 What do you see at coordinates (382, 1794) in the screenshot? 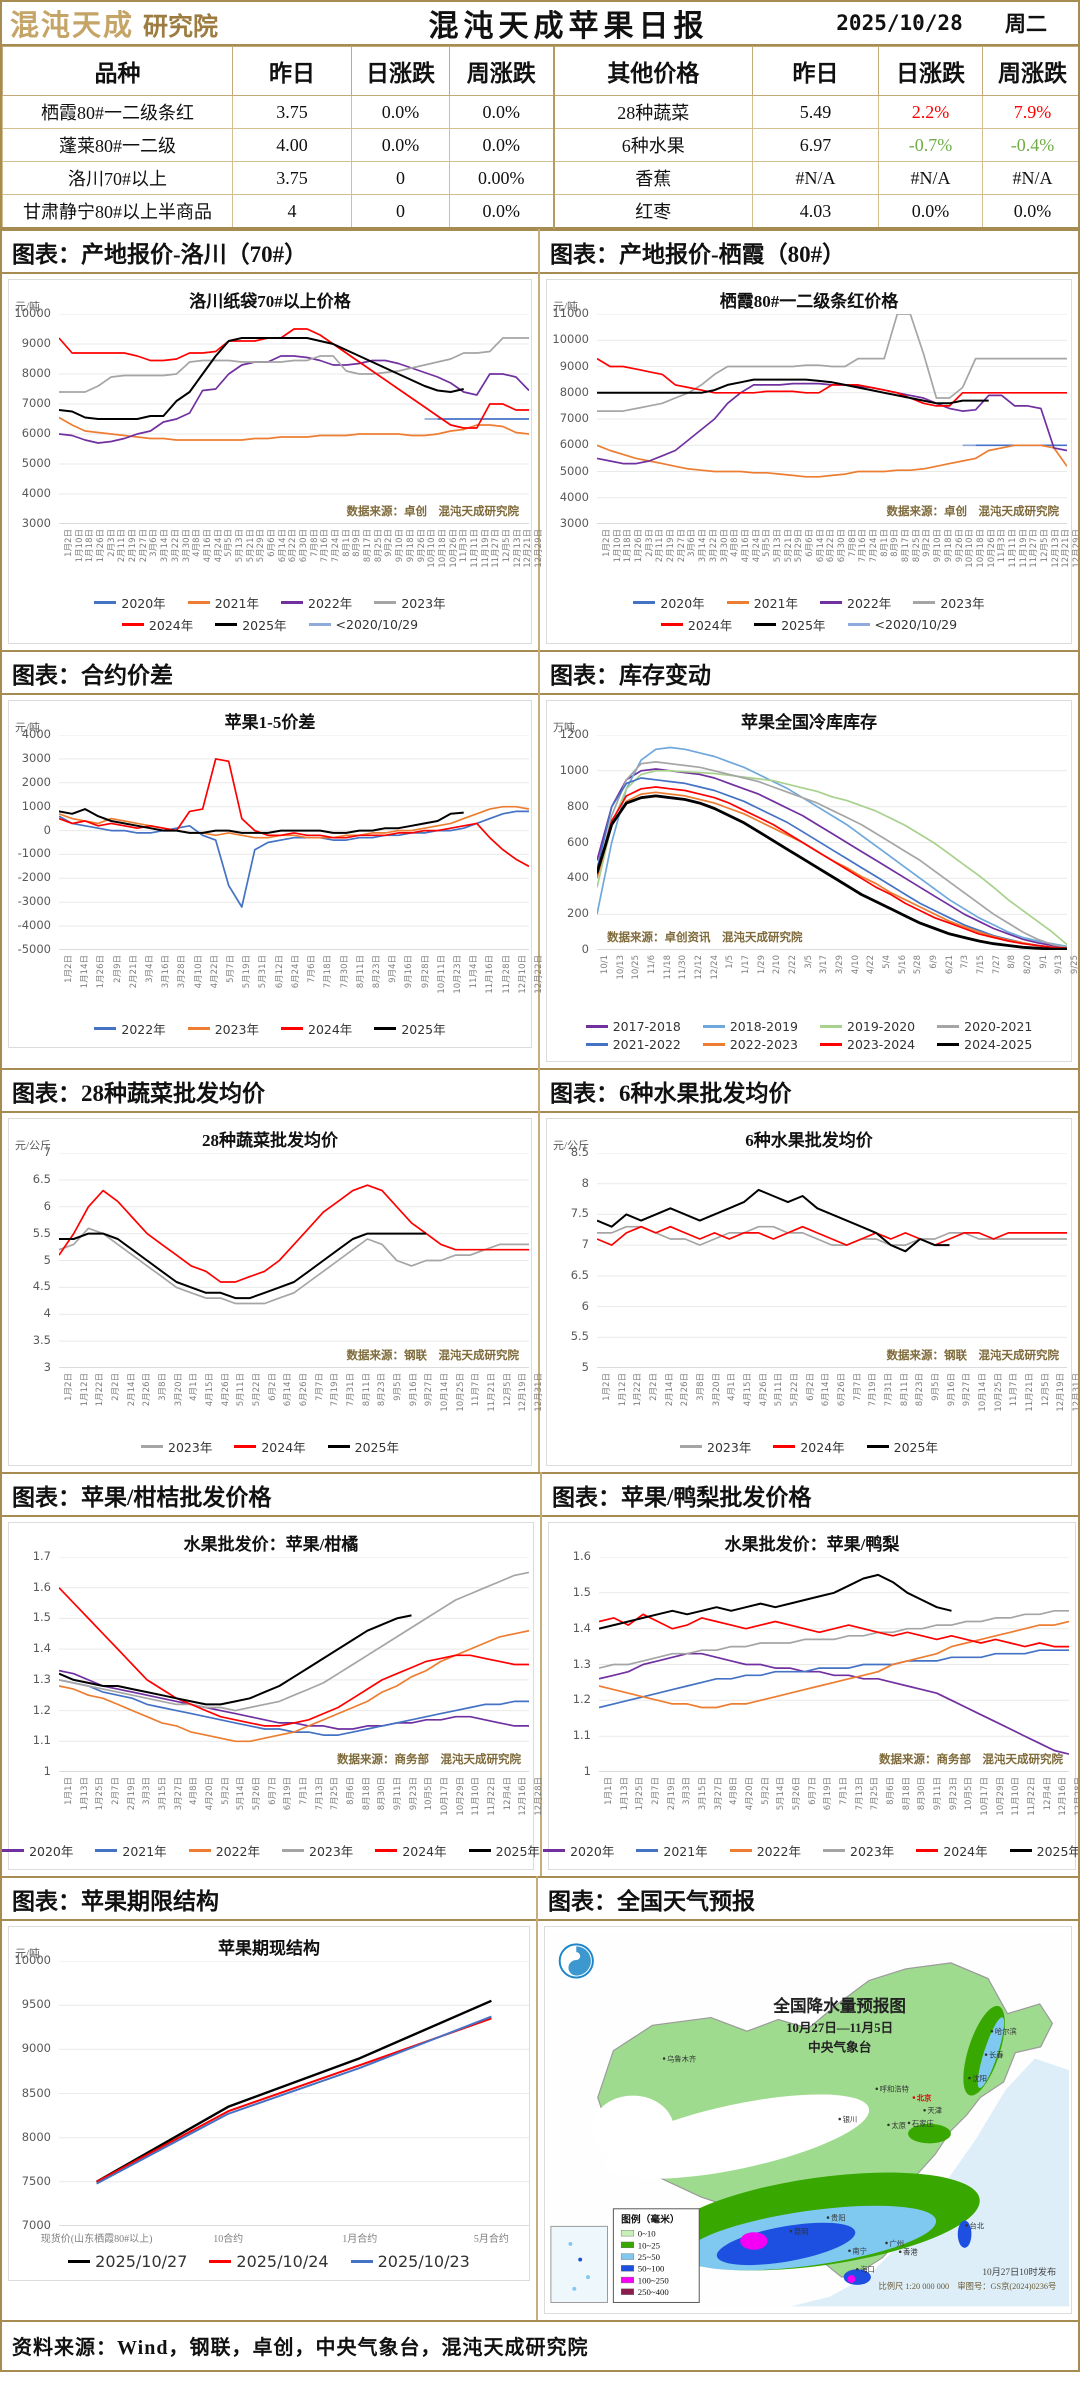
I see `x-tick-label: 8月30日` at bounding box center [382, 1794].